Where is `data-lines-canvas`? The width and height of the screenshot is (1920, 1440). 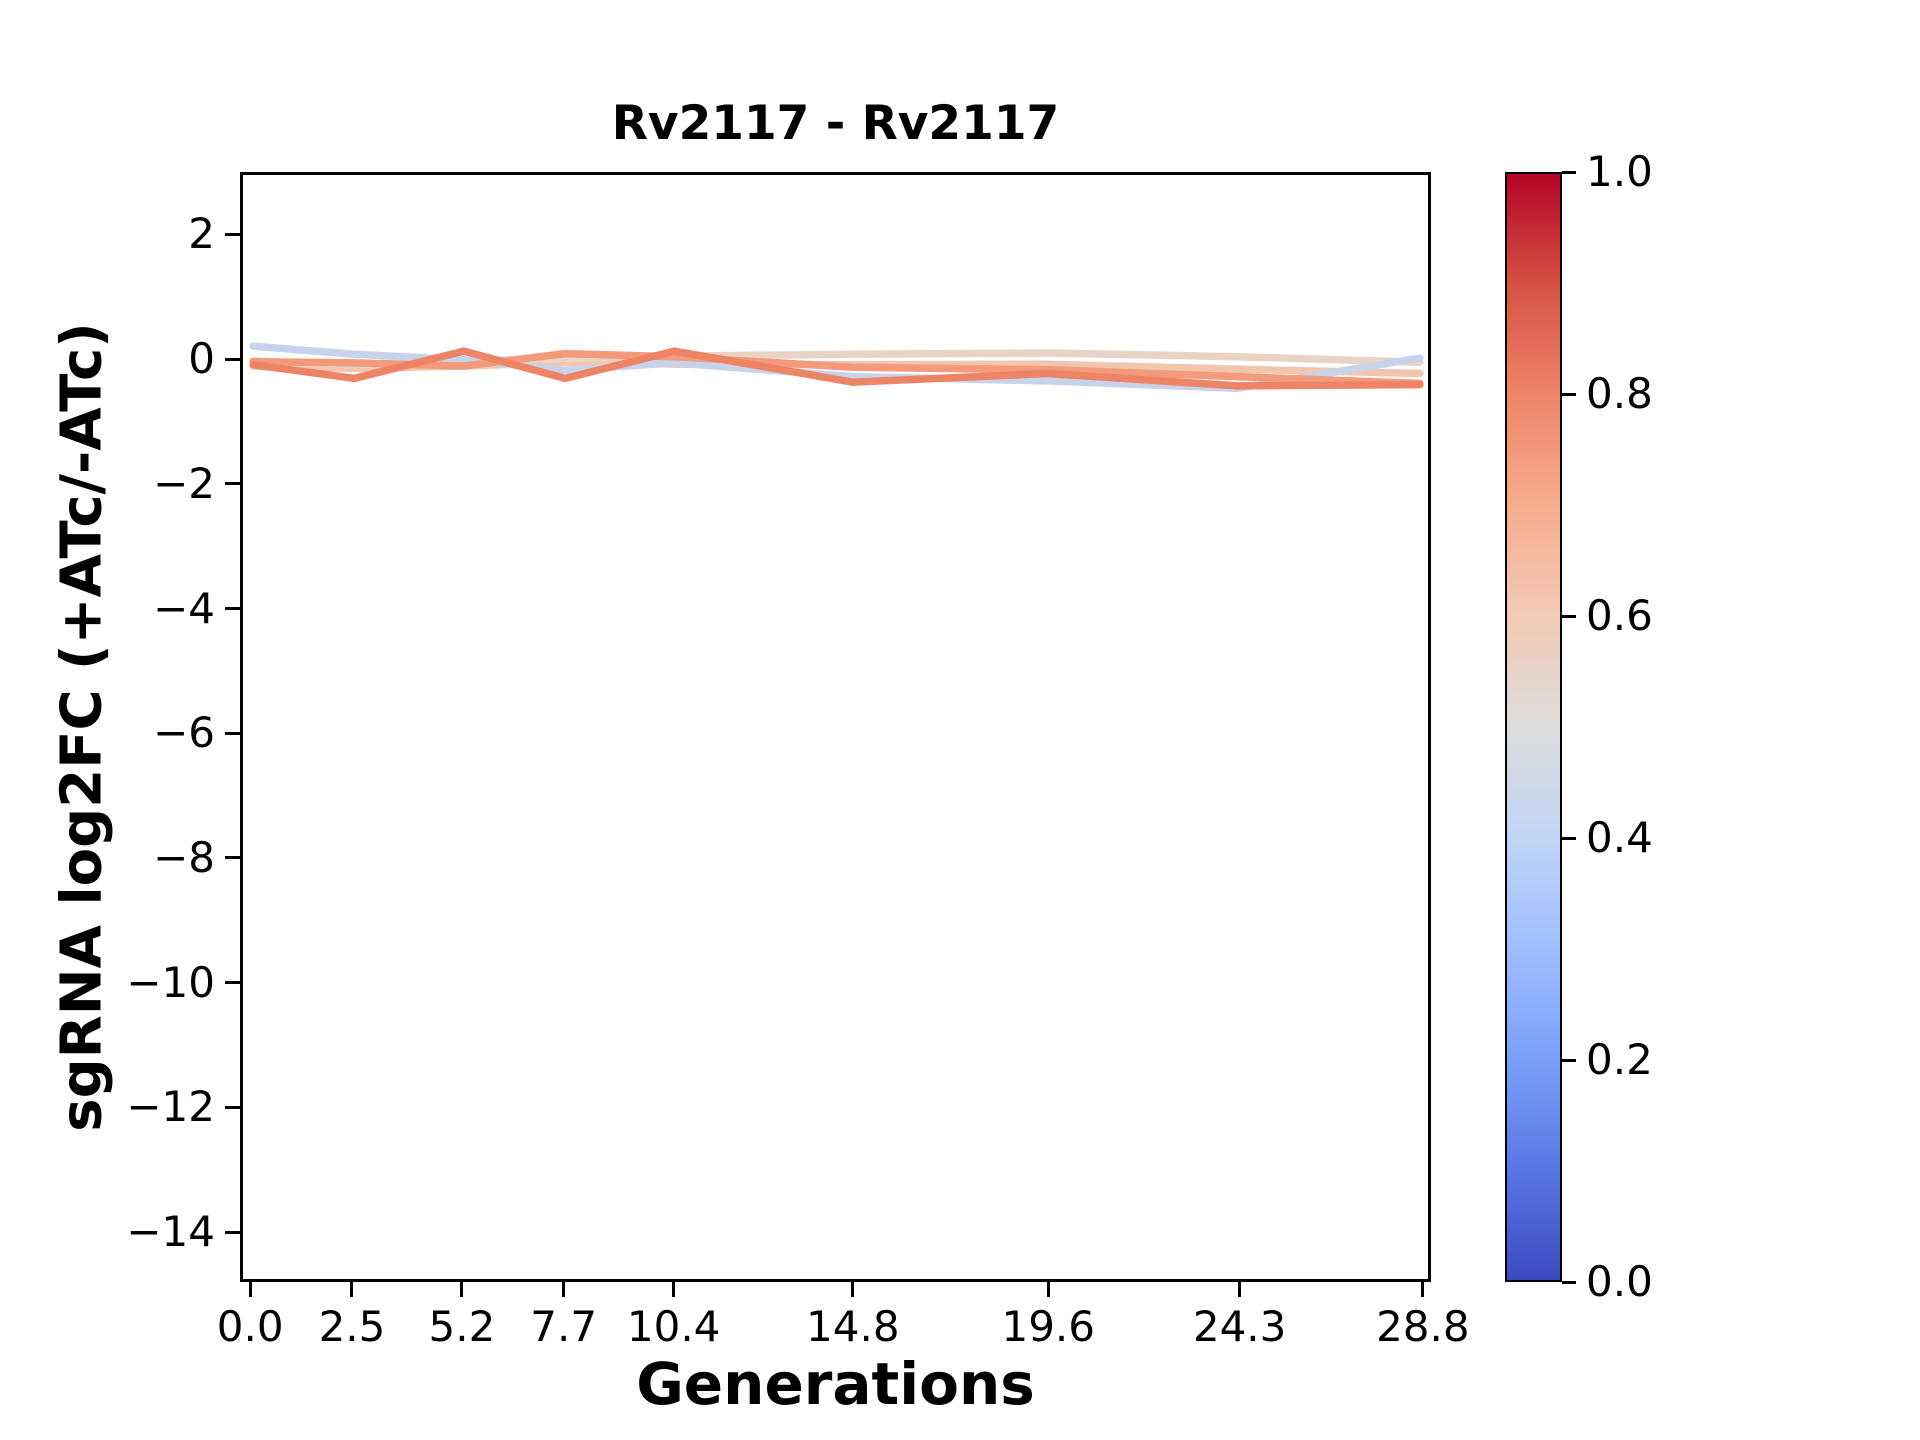 data-lines-canvas is located at coordinates (836, 367).